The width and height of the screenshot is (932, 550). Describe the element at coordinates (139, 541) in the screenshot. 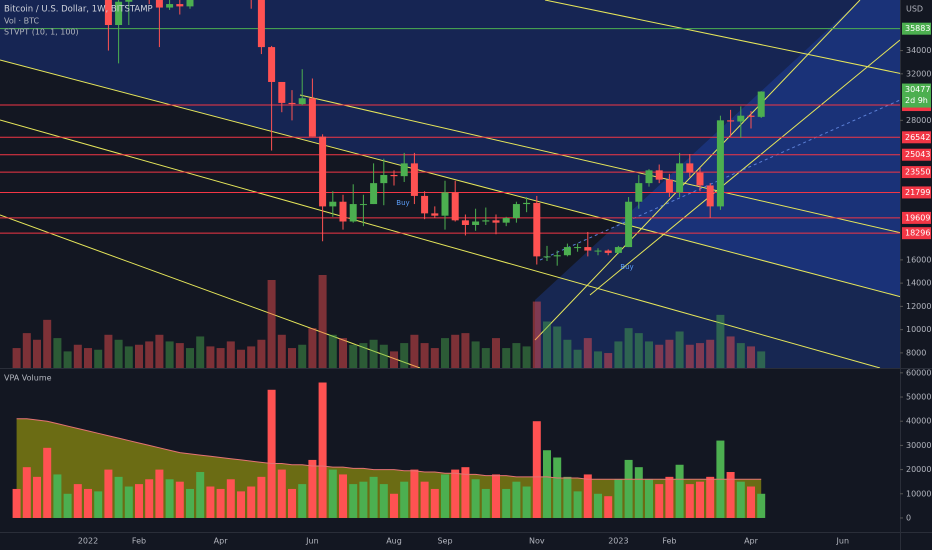

I see `x-tick-label: Feb` at that location.